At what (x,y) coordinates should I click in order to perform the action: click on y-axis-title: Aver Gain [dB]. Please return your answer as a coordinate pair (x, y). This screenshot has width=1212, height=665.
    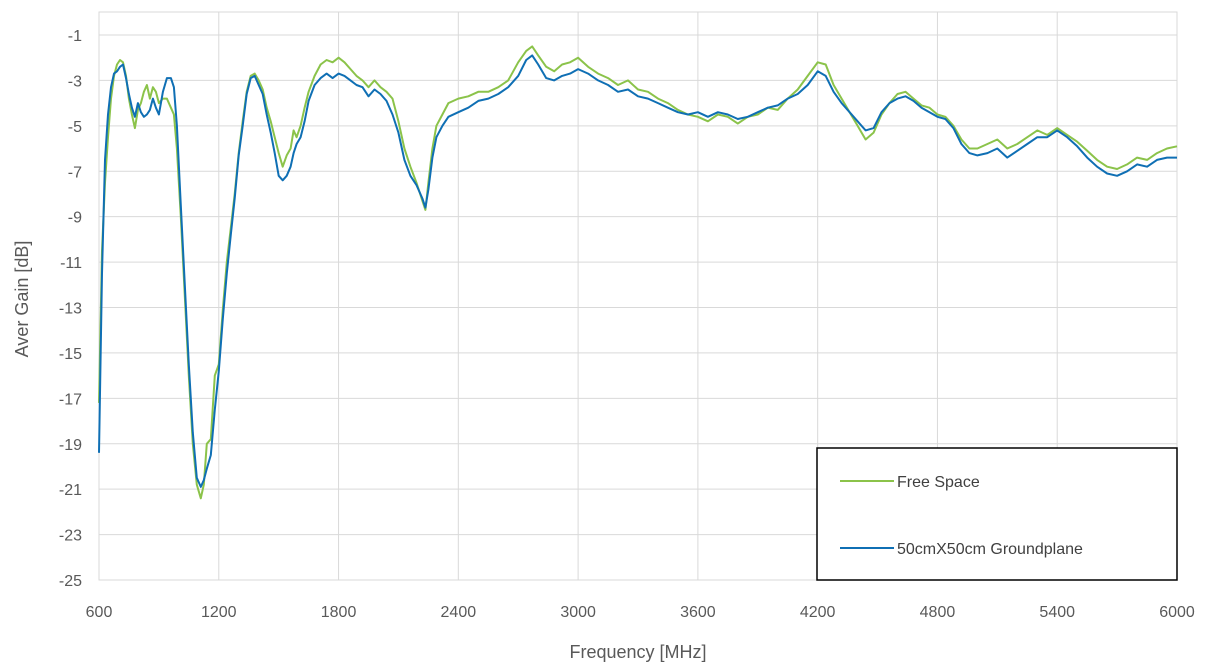
    Looking at the image, I should click on (22, 299).